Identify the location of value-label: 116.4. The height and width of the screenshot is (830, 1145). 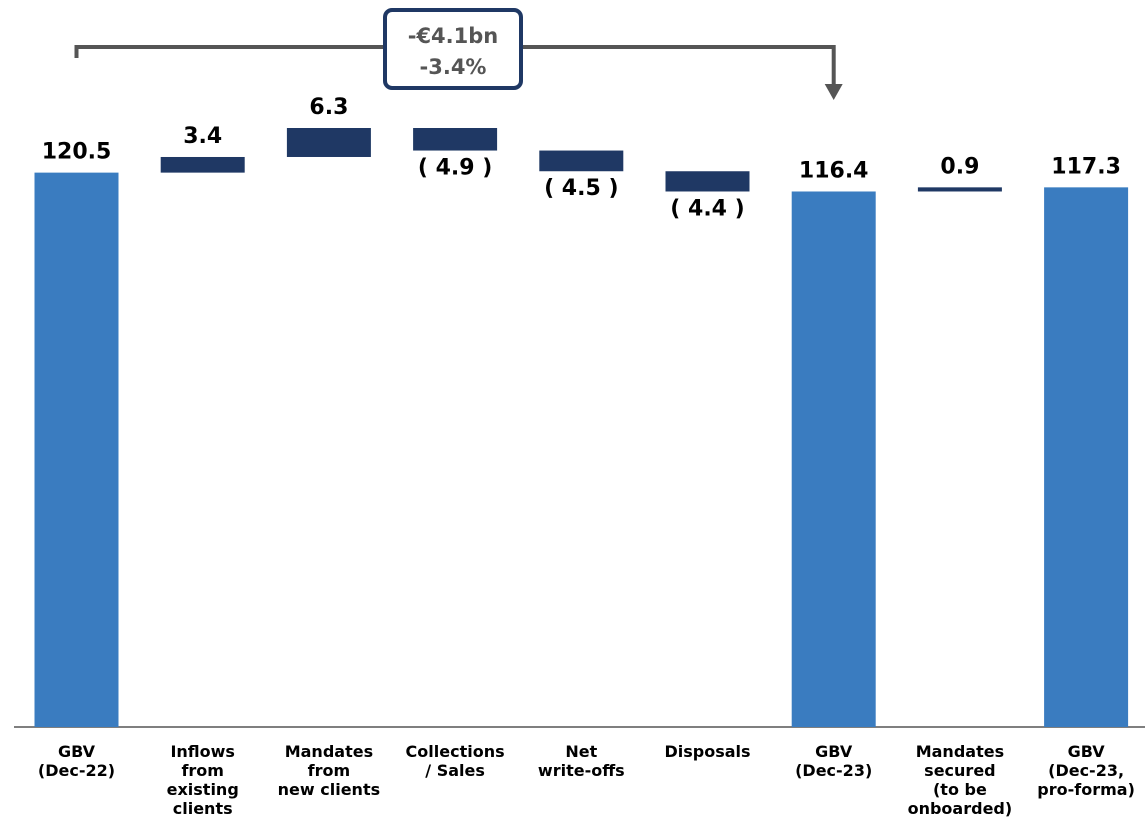
(834, 170).